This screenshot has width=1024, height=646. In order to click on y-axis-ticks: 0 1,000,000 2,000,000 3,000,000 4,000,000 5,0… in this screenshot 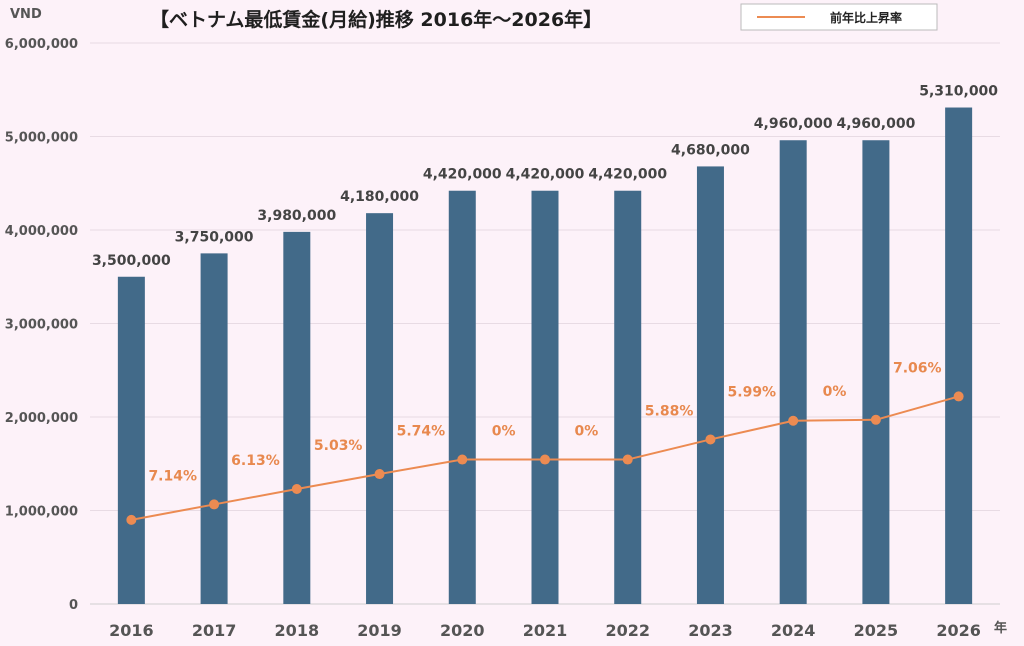, I will do `click(41, 325)`.